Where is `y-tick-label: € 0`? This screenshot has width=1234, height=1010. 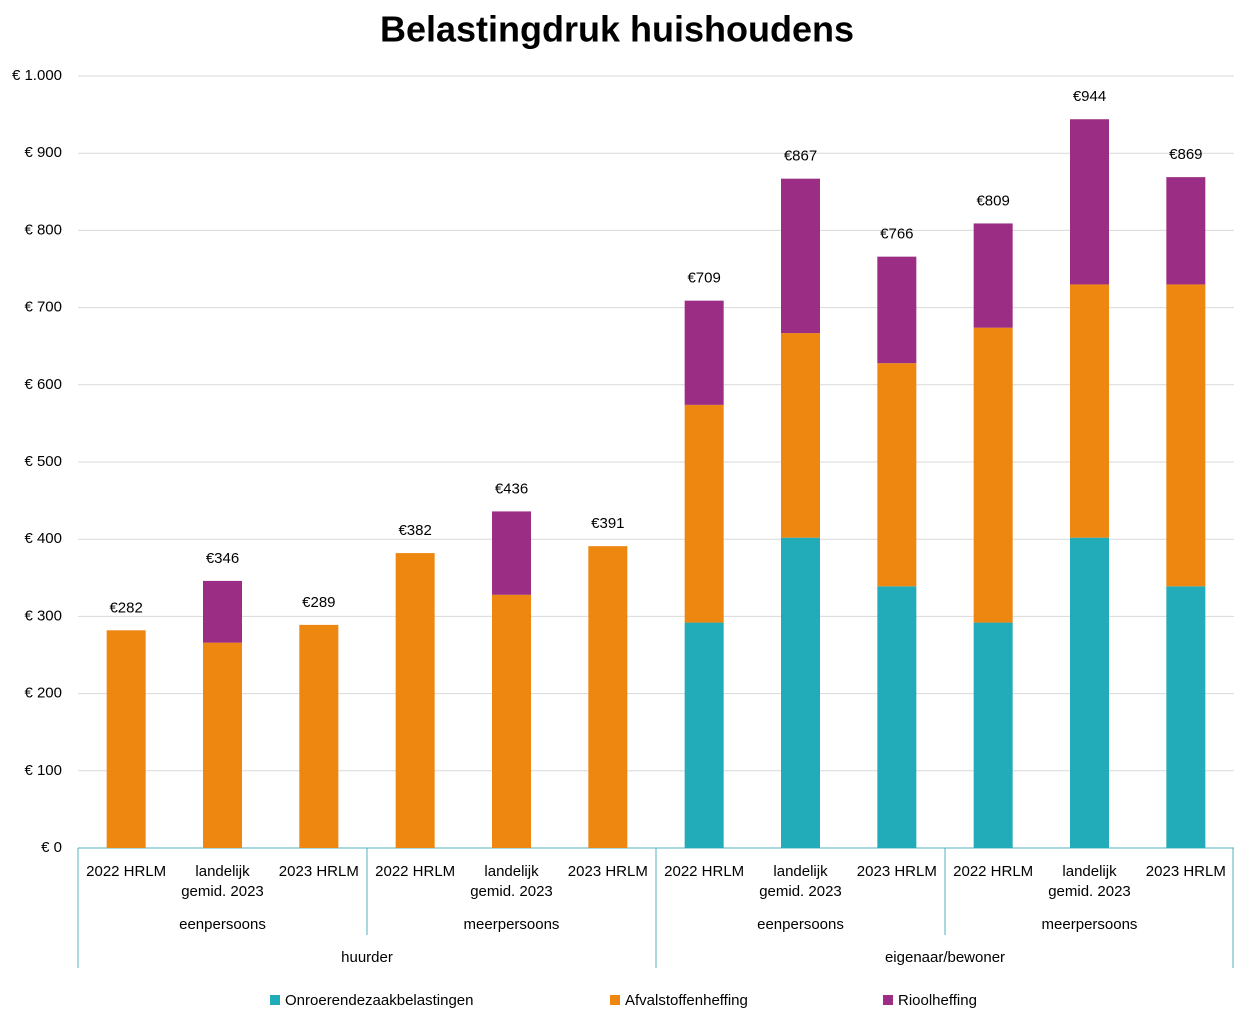 y-tick-label: € 0 is located at coordinates (51, 847).